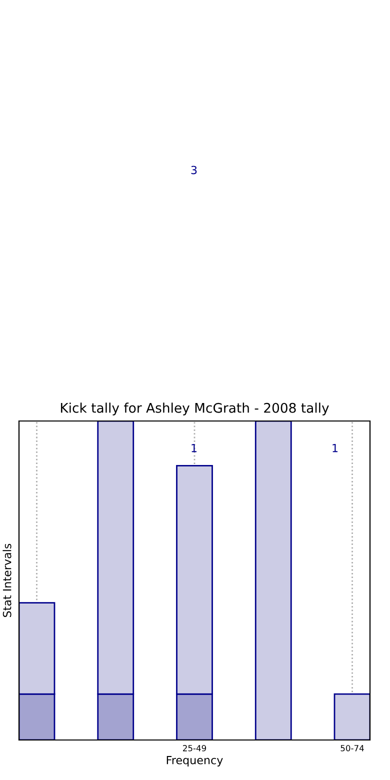 Image resolution: width=390 pixels, height=780 pixels. I want to click on text: 3, so click(194, 170).